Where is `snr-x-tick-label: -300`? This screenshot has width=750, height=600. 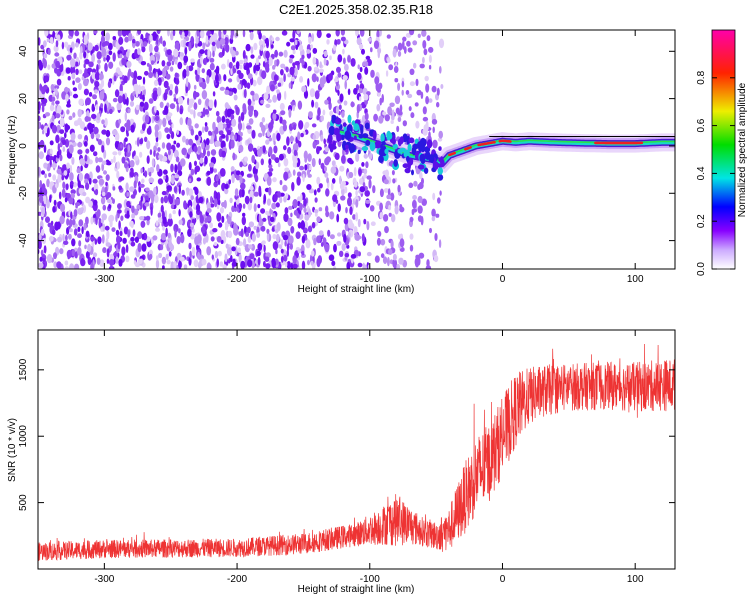
snr-x-tick-label: -300 is located at coordinates (104, 579).